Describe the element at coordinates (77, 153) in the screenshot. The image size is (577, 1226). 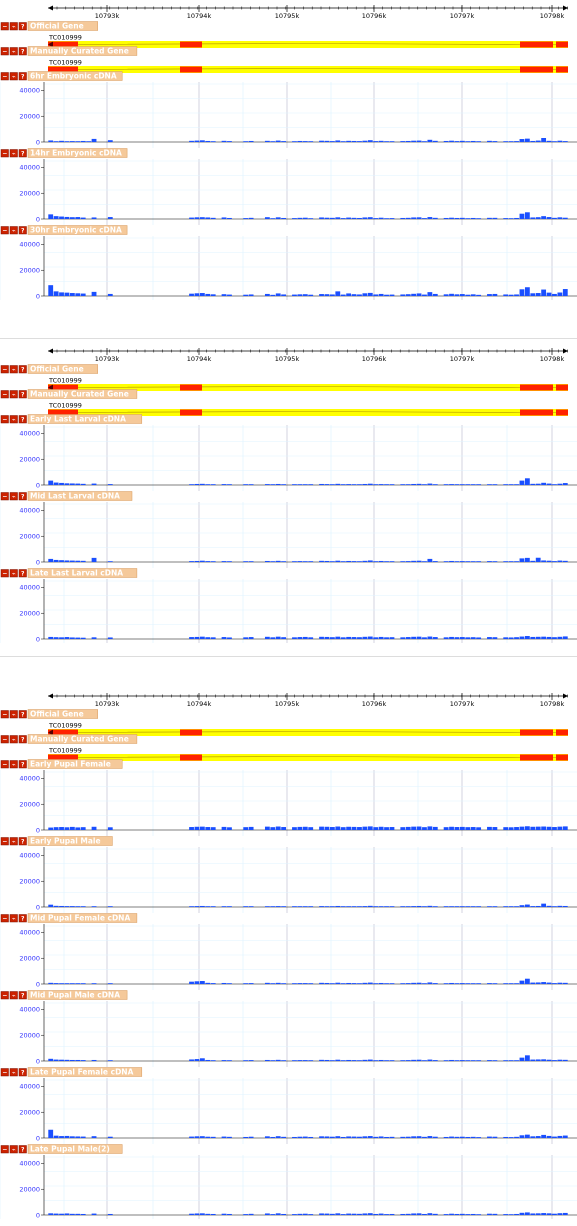
I see `track-label-cdna: 14hr Embryonic cDNA` at that location.